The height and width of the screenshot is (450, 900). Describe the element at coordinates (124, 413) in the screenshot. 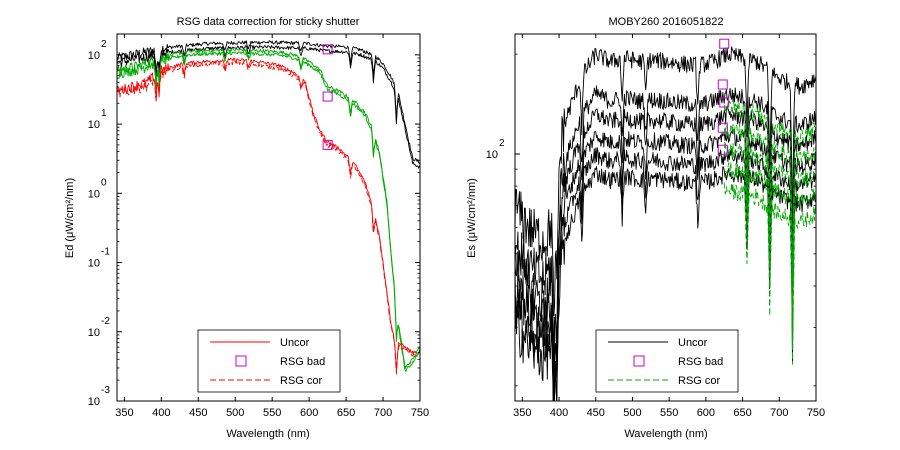

I see `left-x-tick-label-0: 350` at that location.